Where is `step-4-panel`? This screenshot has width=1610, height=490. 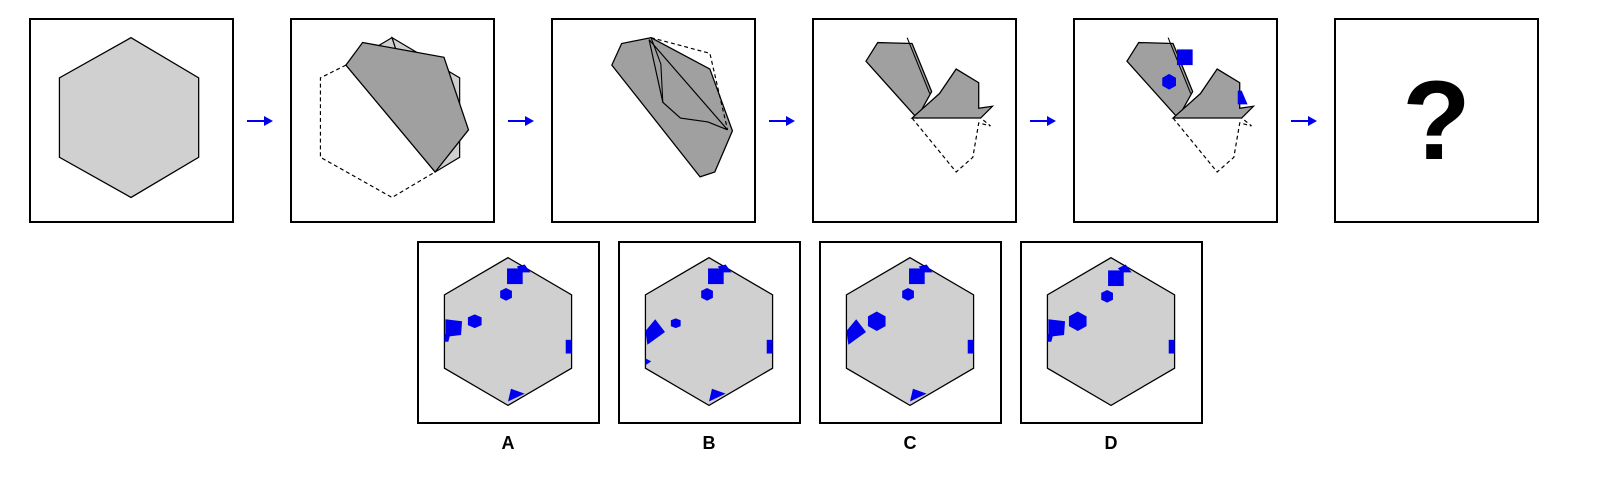
step-4-panel is located at coordinates (914, 120).